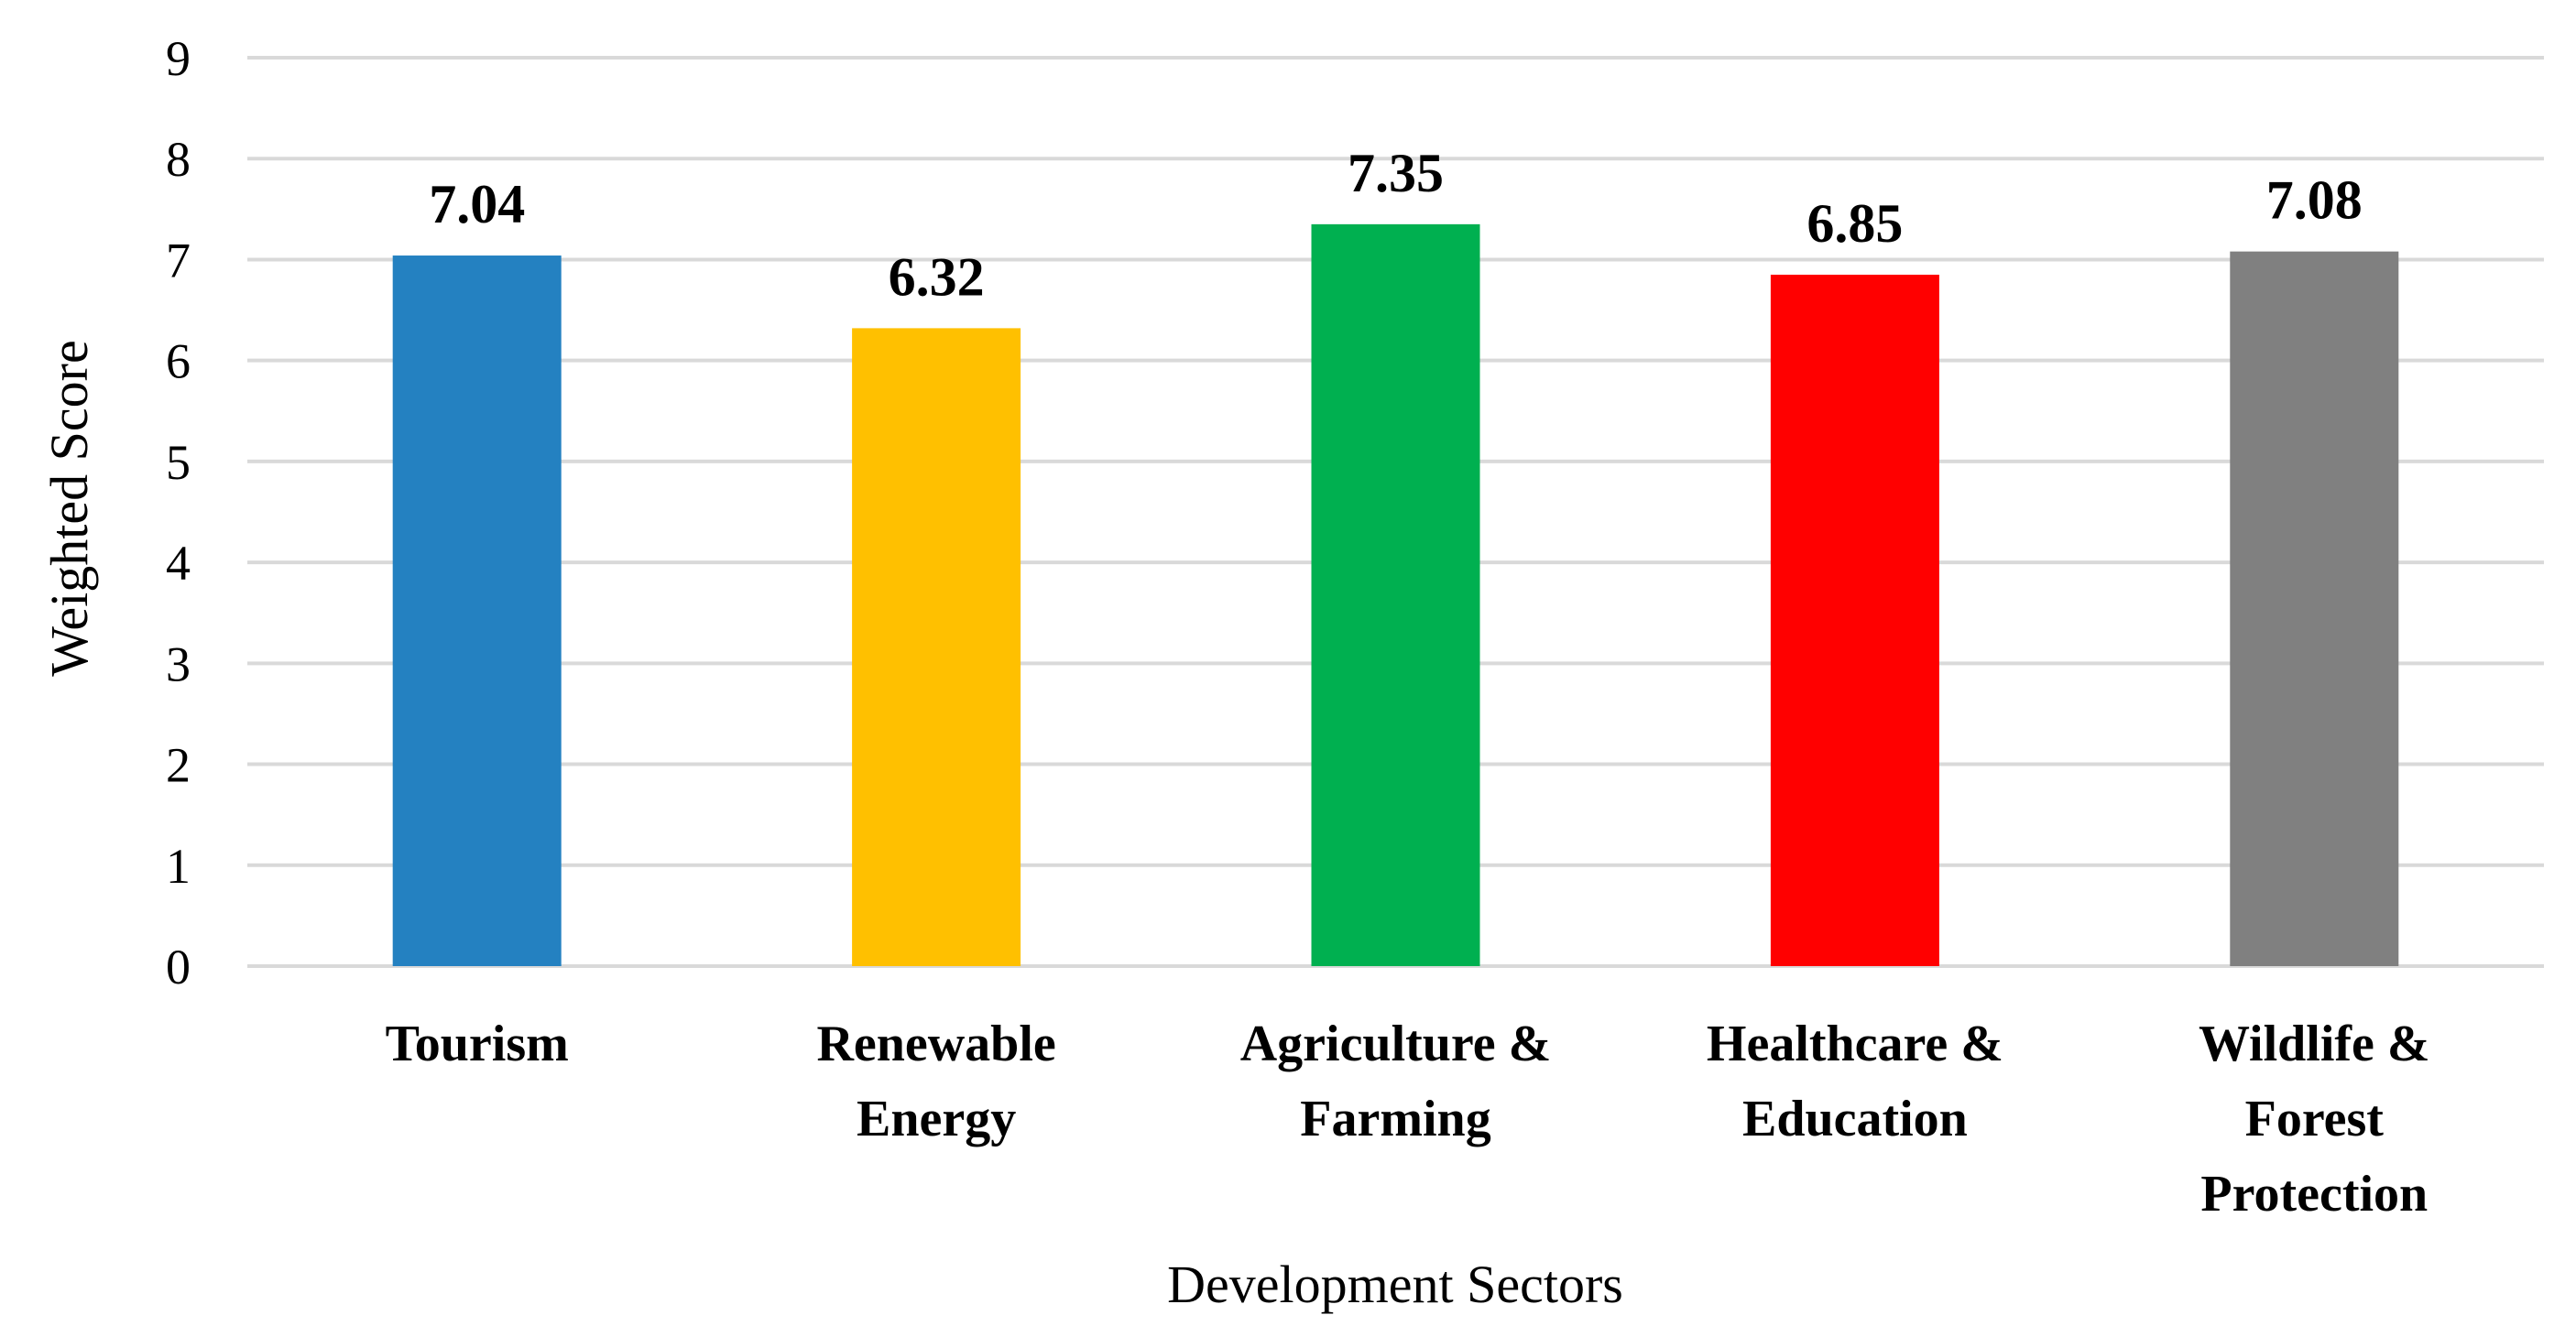 The height and width of the screenshot is (1337, 2576). I want to click on data-label: 7.04, so click(477, 204).